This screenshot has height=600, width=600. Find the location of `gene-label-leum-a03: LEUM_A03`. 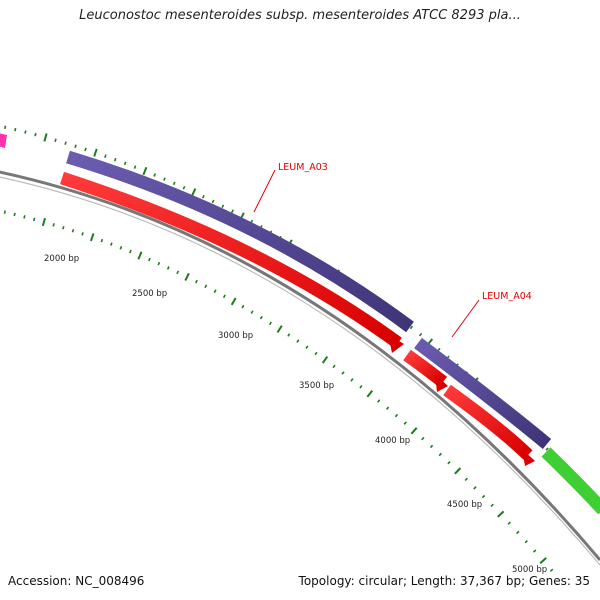

gene-label-leum-a03: LEUM_A03 is located at coordinates (303, 167).